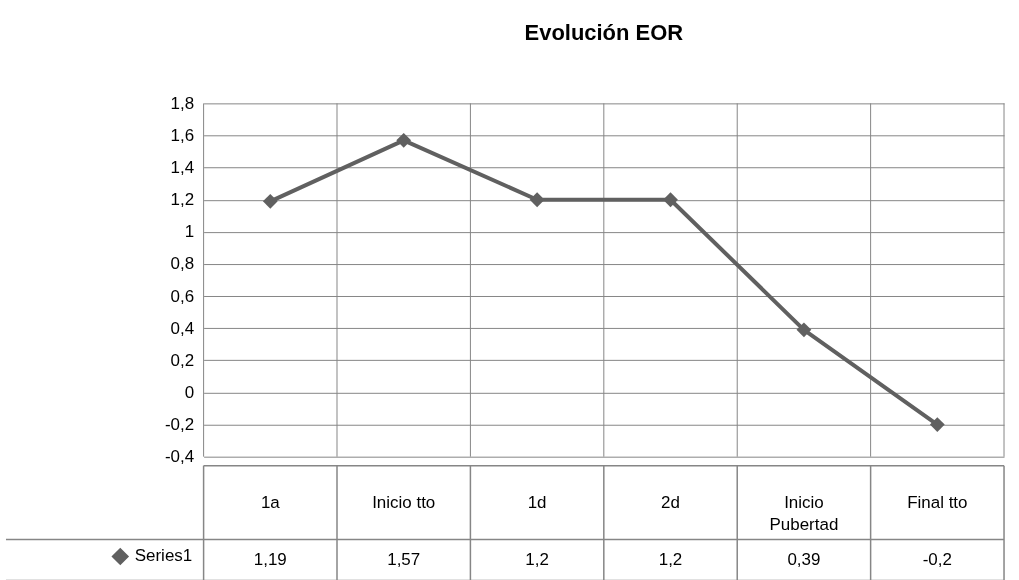  Describe the element at coordinates (182, 360) in the screenshot. I see `y-tick-label: 0,2` at that location.